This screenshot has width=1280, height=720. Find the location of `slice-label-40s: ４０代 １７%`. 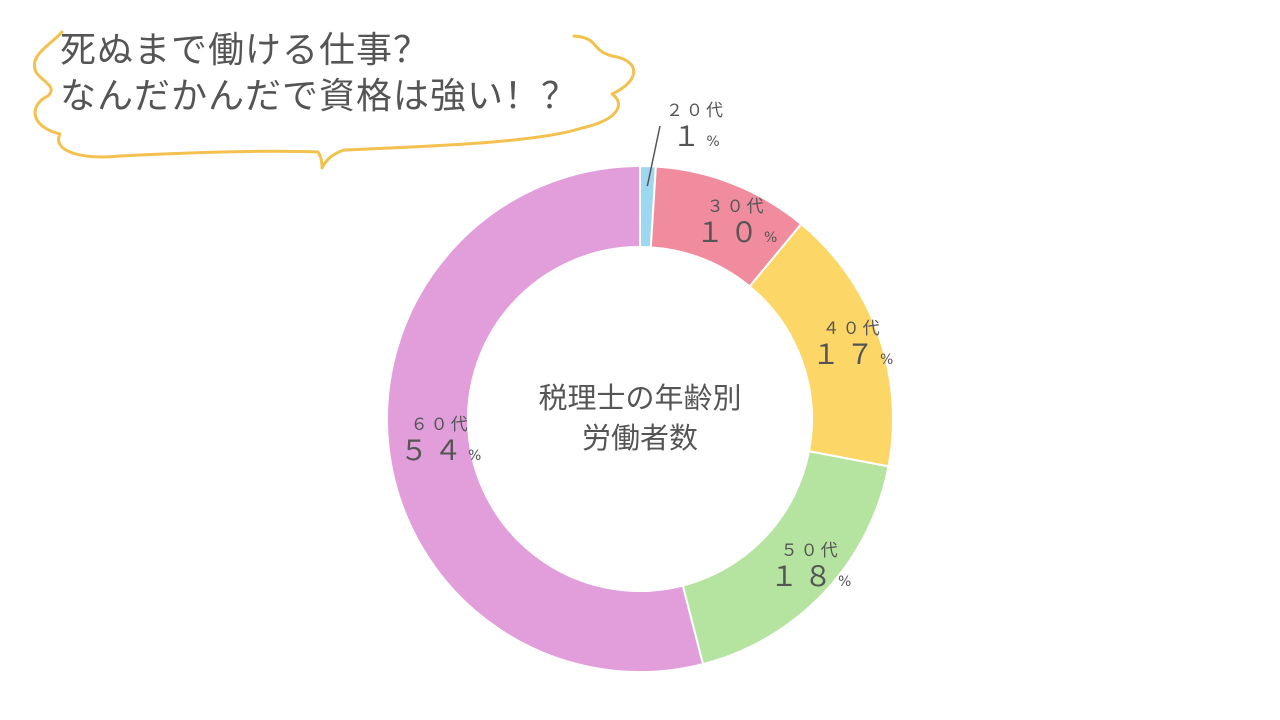

slice-label-40s: ４０代 １７% is located at coordinates (852, 345).